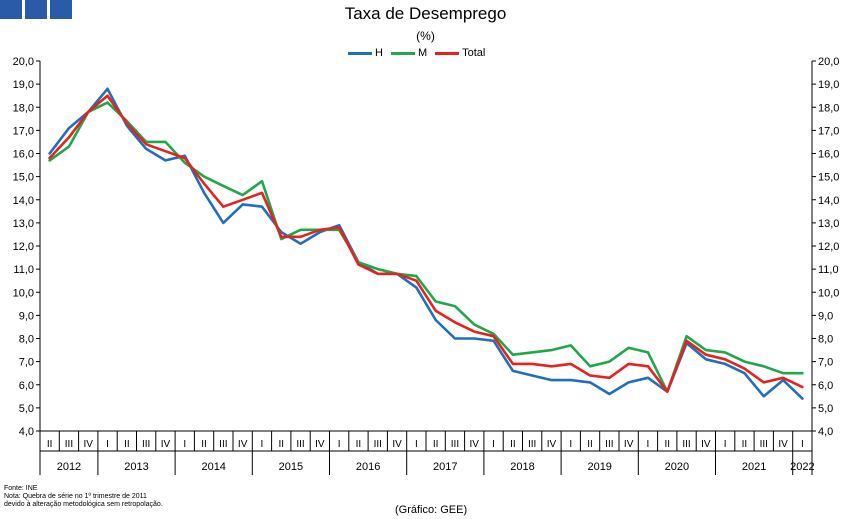 The height and width of the screenshot is (519, 851). I want to click on legend-label-m: M, so click(422, 53).